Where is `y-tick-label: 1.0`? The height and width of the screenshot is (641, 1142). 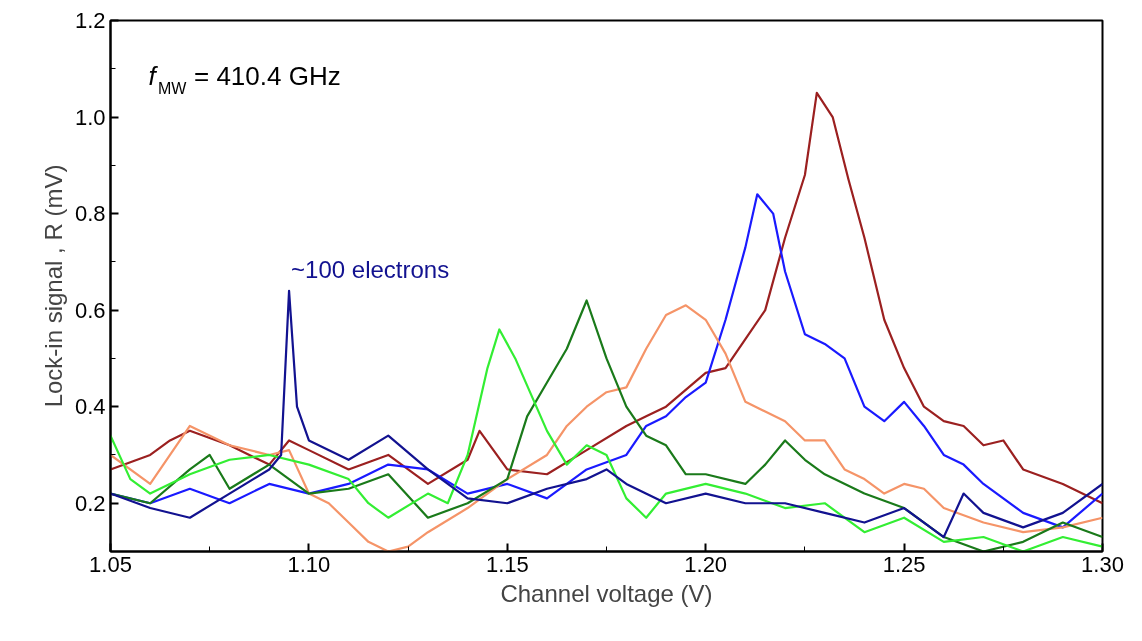
y-tick-label: 1.0 is located at coordinates (90, 117).